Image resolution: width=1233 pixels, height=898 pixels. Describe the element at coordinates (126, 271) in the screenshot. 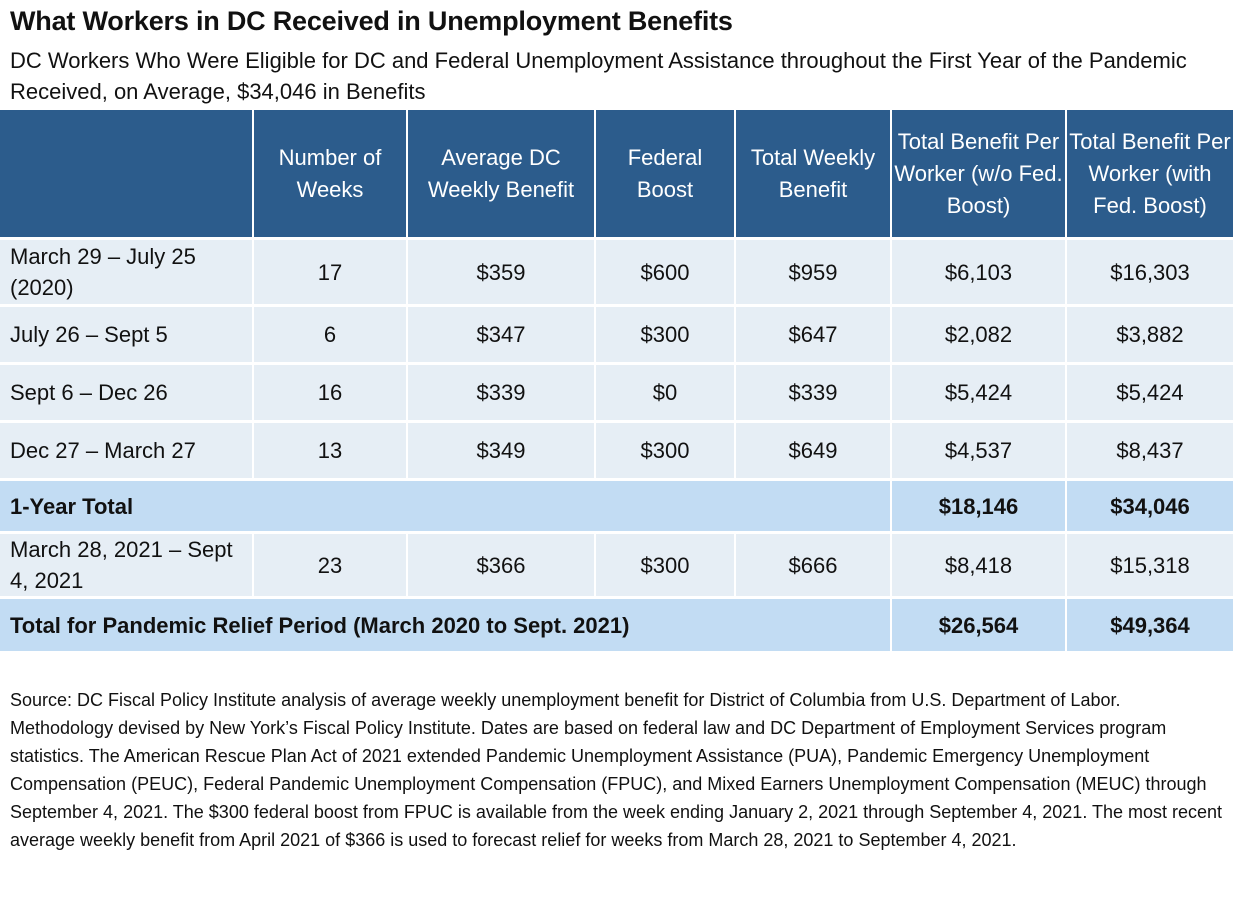

I see `cell-period: March 29 – July 25 (2020)` at that location.